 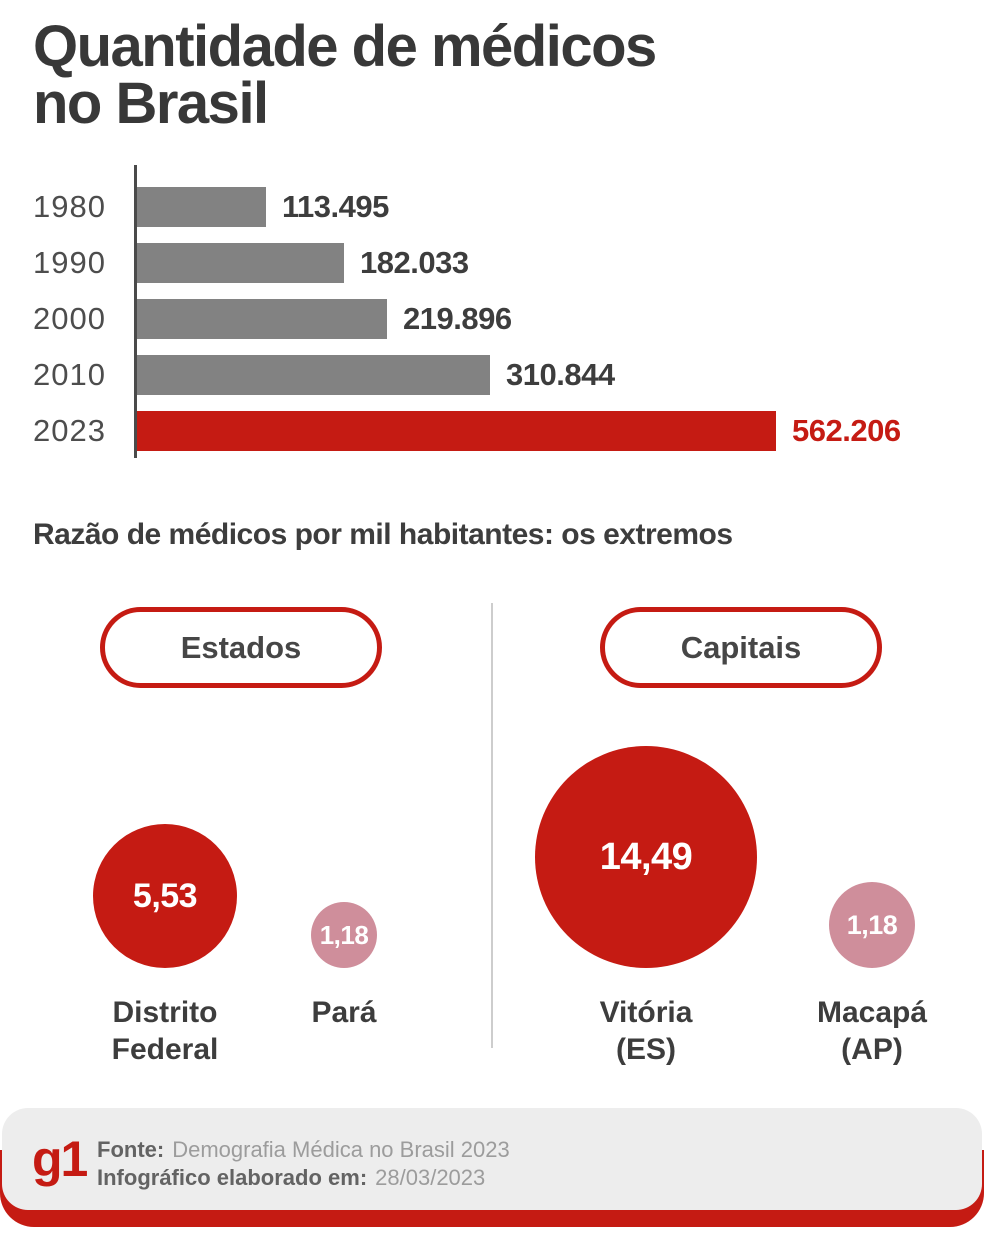 I want to click on bar-value-label: 182.033, so click(x=414, y=262).